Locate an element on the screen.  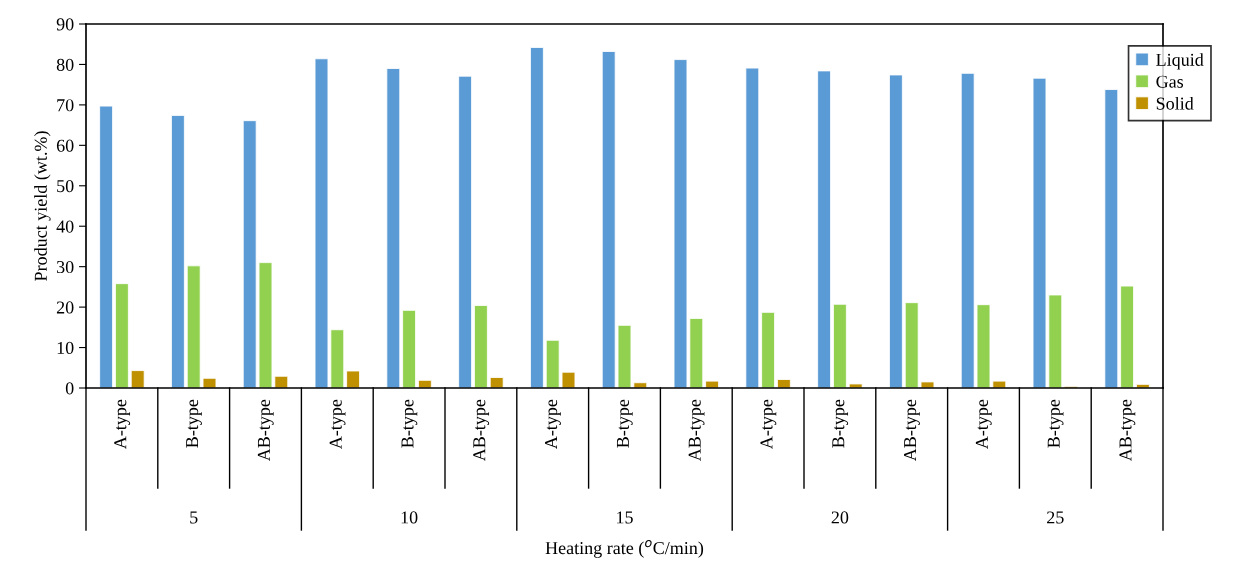
legend-label: Solid is located at coordinates (1175, 103).